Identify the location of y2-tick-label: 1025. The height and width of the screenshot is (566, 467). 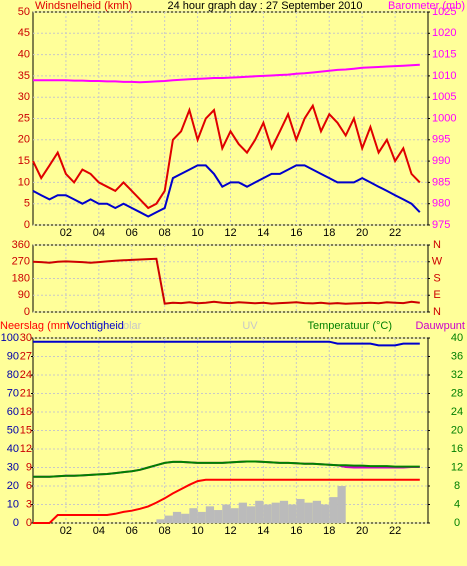
(444, 12).